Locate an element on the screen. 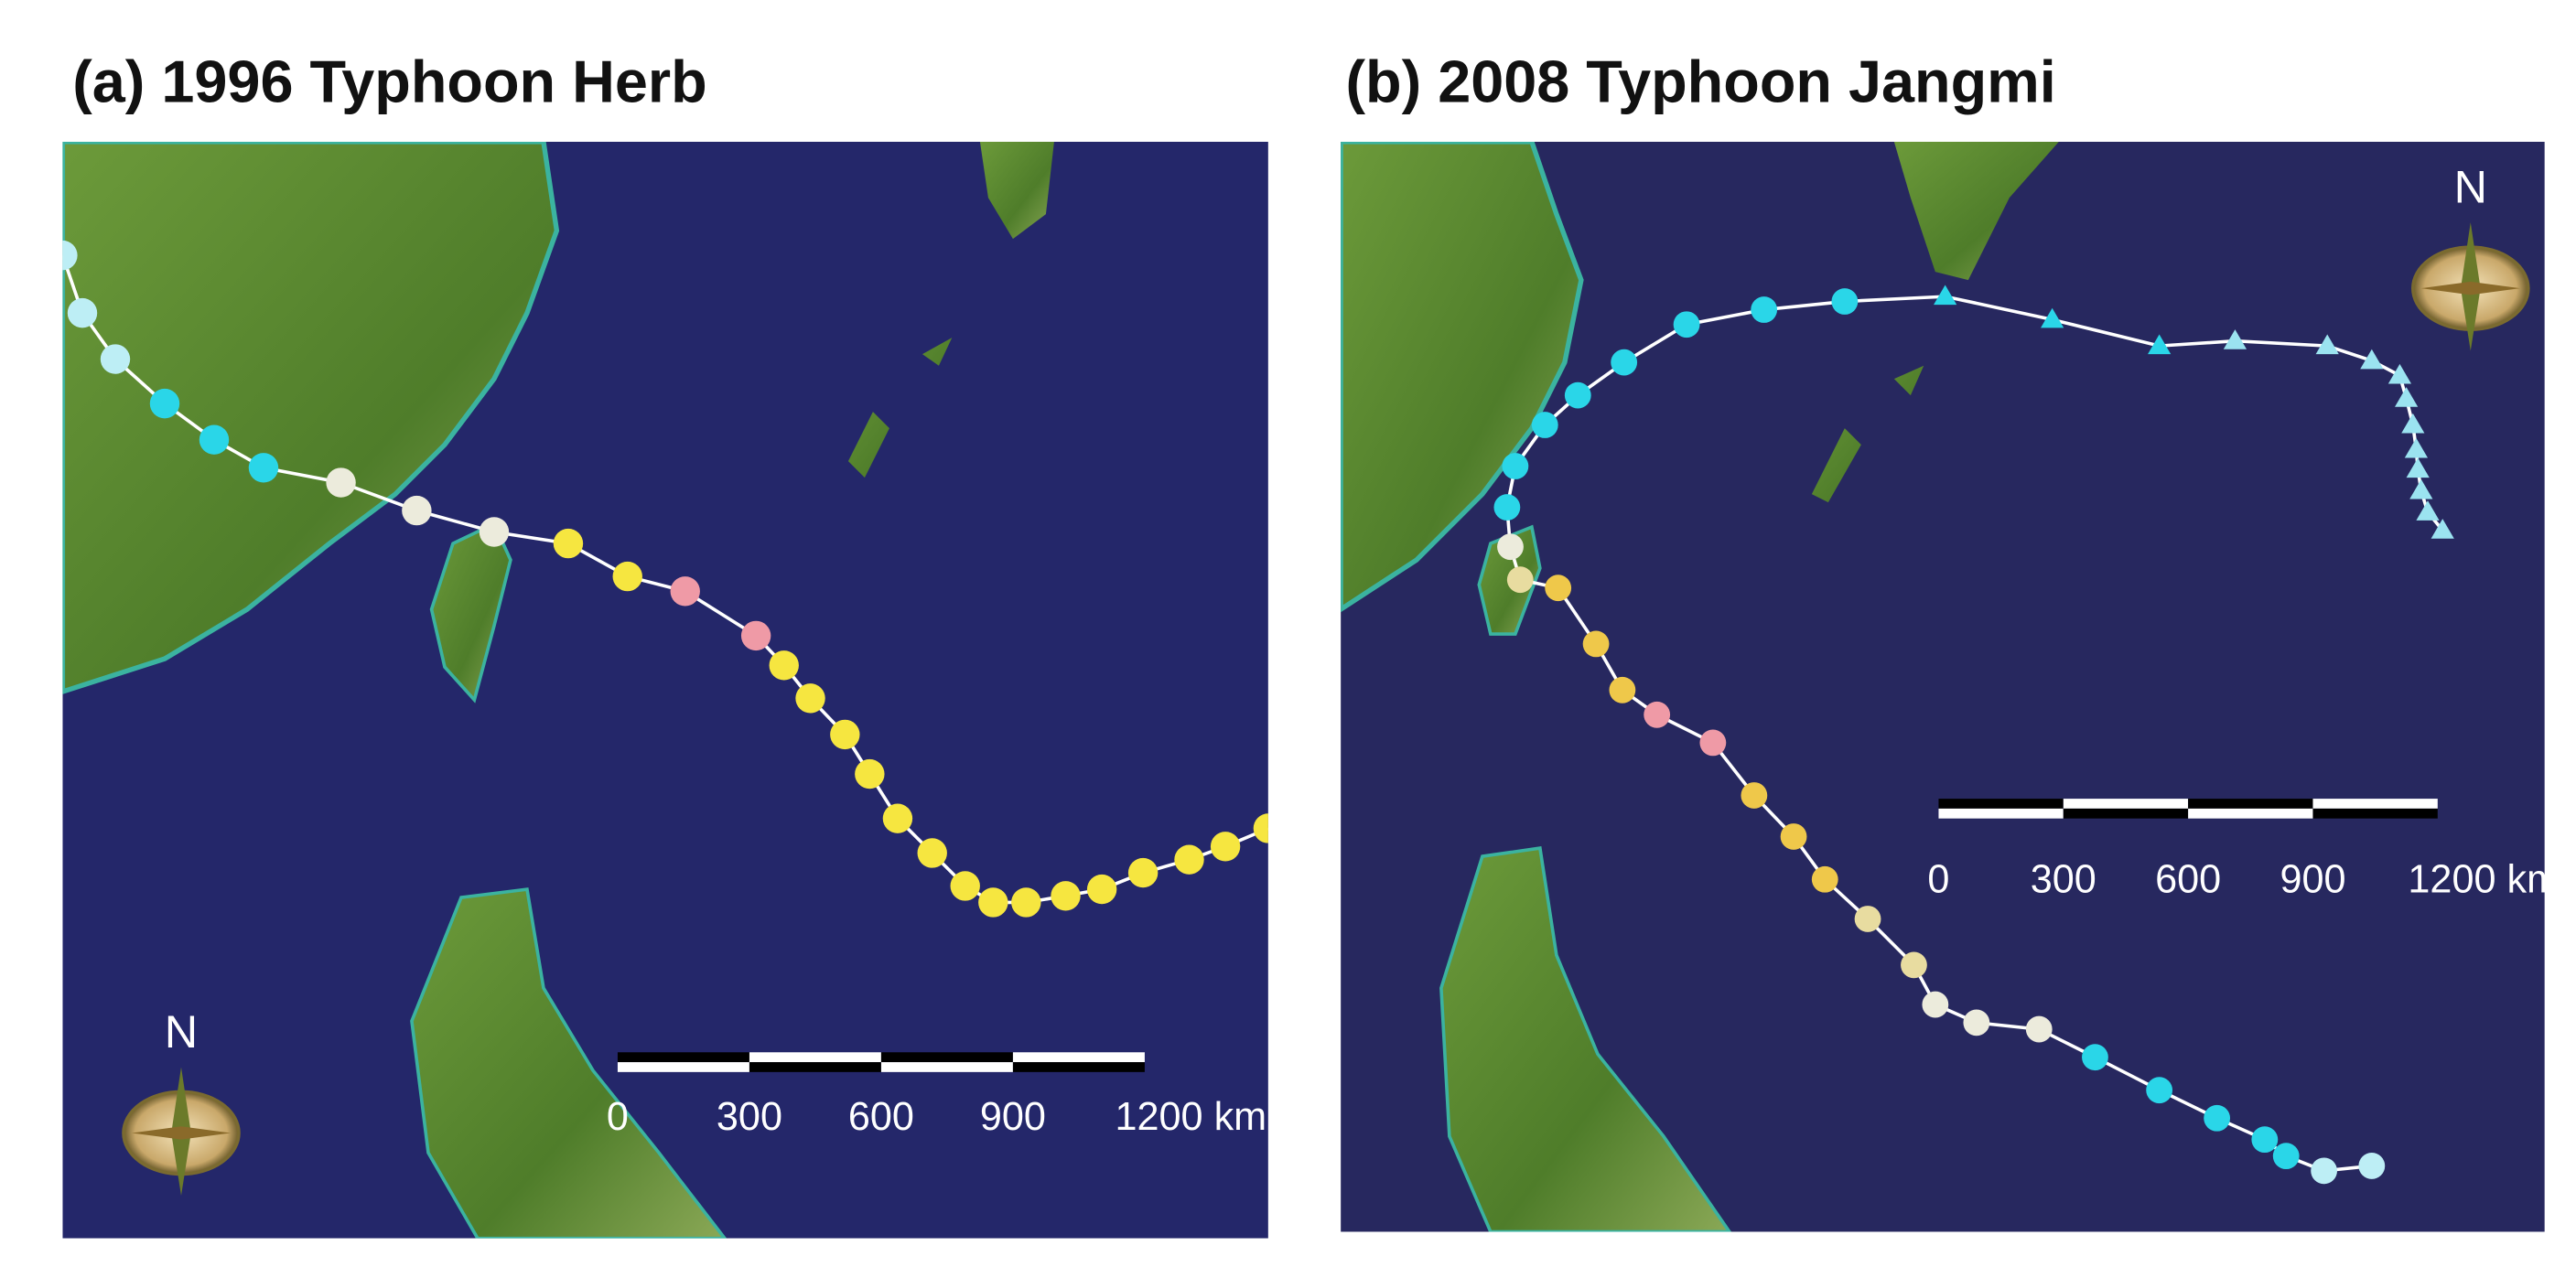 Image resolution: width=2576 pixels, height=1278 pixels. scale-label: 300 is located at coordinates (749, 1117).